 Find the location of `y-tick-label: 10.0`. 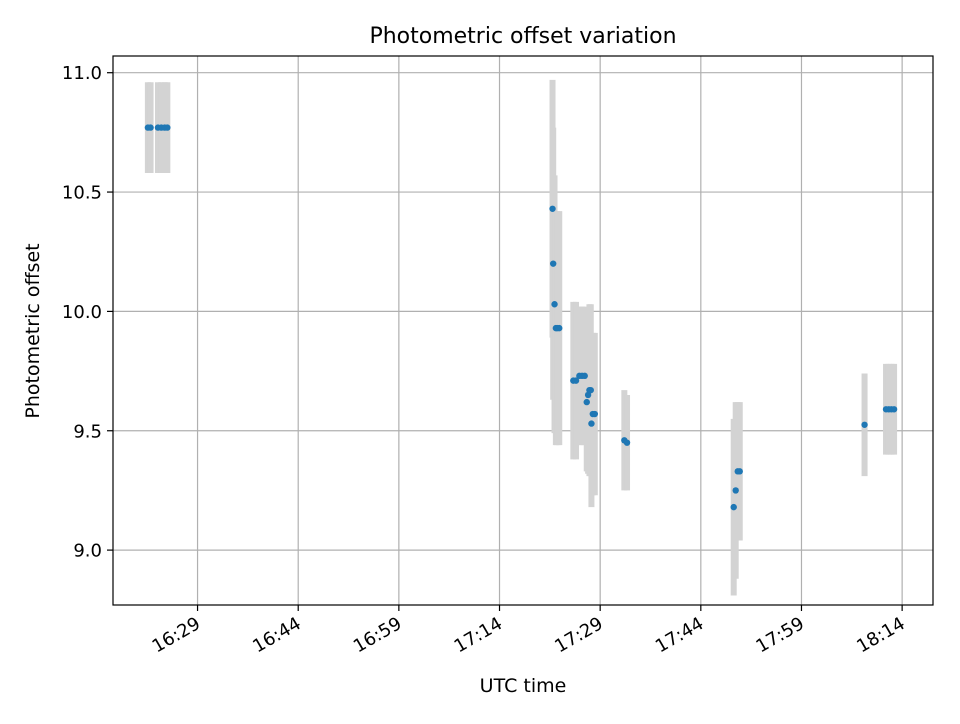

y-tick-label: 10.0 is located at coordinates (82, 312).